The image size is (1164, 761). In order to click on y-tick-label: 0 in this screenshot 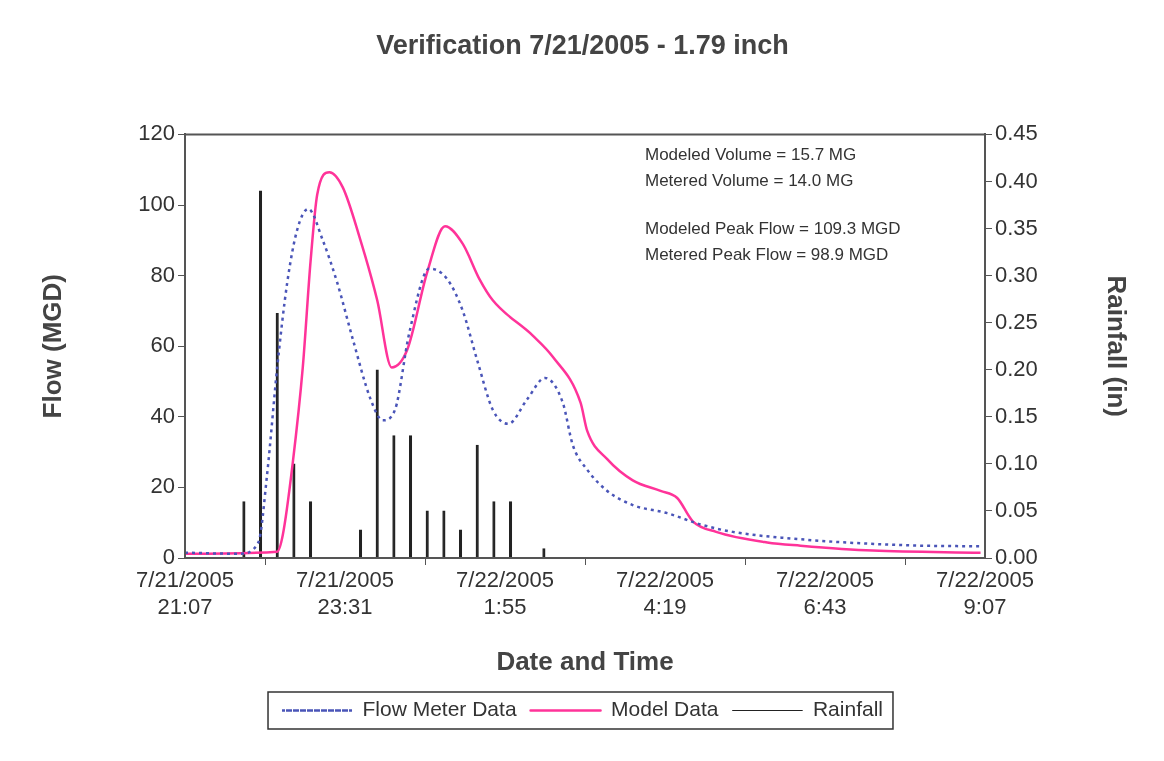, I will do `click(168, 557)`.